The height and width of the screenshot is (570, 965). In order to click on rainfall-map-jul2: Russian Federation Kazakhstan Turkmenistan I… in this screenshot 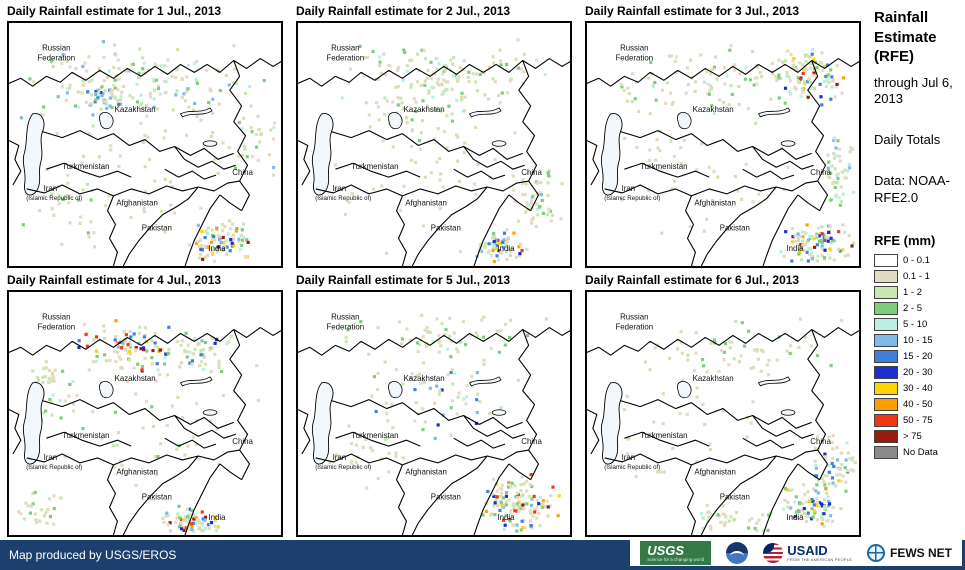, I will do `click(434, 144)`.